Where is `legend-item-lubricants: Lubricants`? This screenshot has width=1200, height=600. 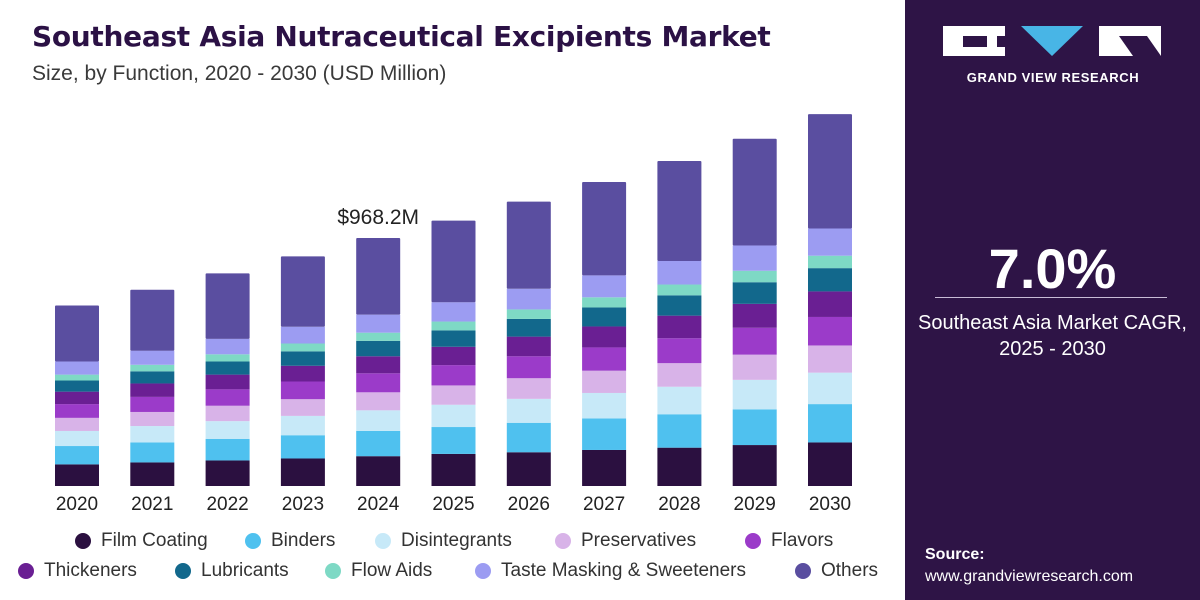 legend-item-lubricants: Lubricants is located at coordinates (232, 571).